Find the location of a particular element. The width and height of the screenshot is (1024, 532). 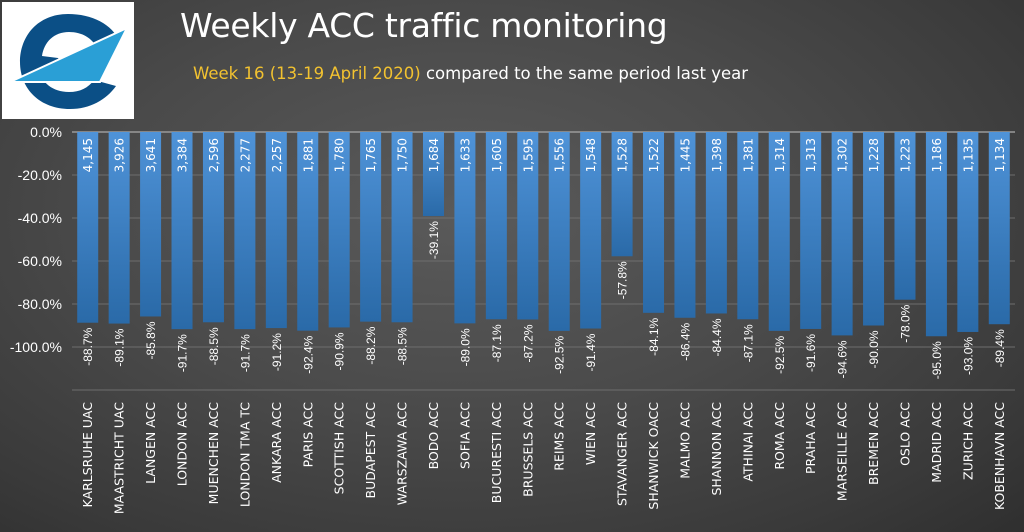

y-tick-label: -100.0% is located at coordinates (36, 347).